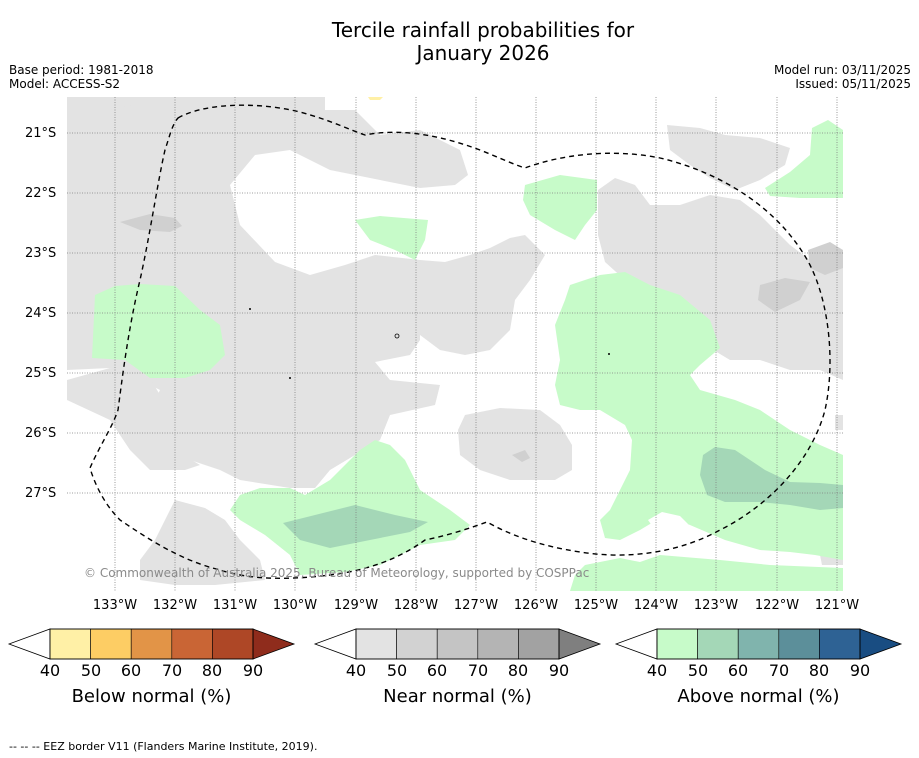 The image size is (919, 758). Describe the element at coordinates (483, 30) in the screenshot. I see `title-line-1: Tercile rainfall probabilities for` at that location.